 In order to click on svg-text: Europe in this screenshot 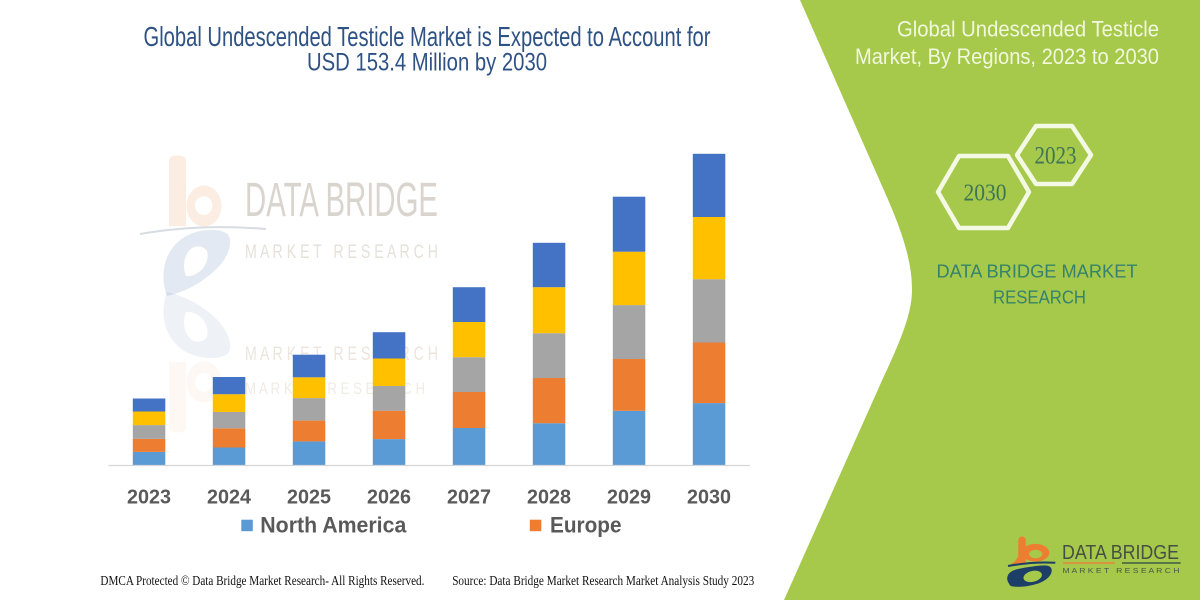, I will do `click(586, 525)`.